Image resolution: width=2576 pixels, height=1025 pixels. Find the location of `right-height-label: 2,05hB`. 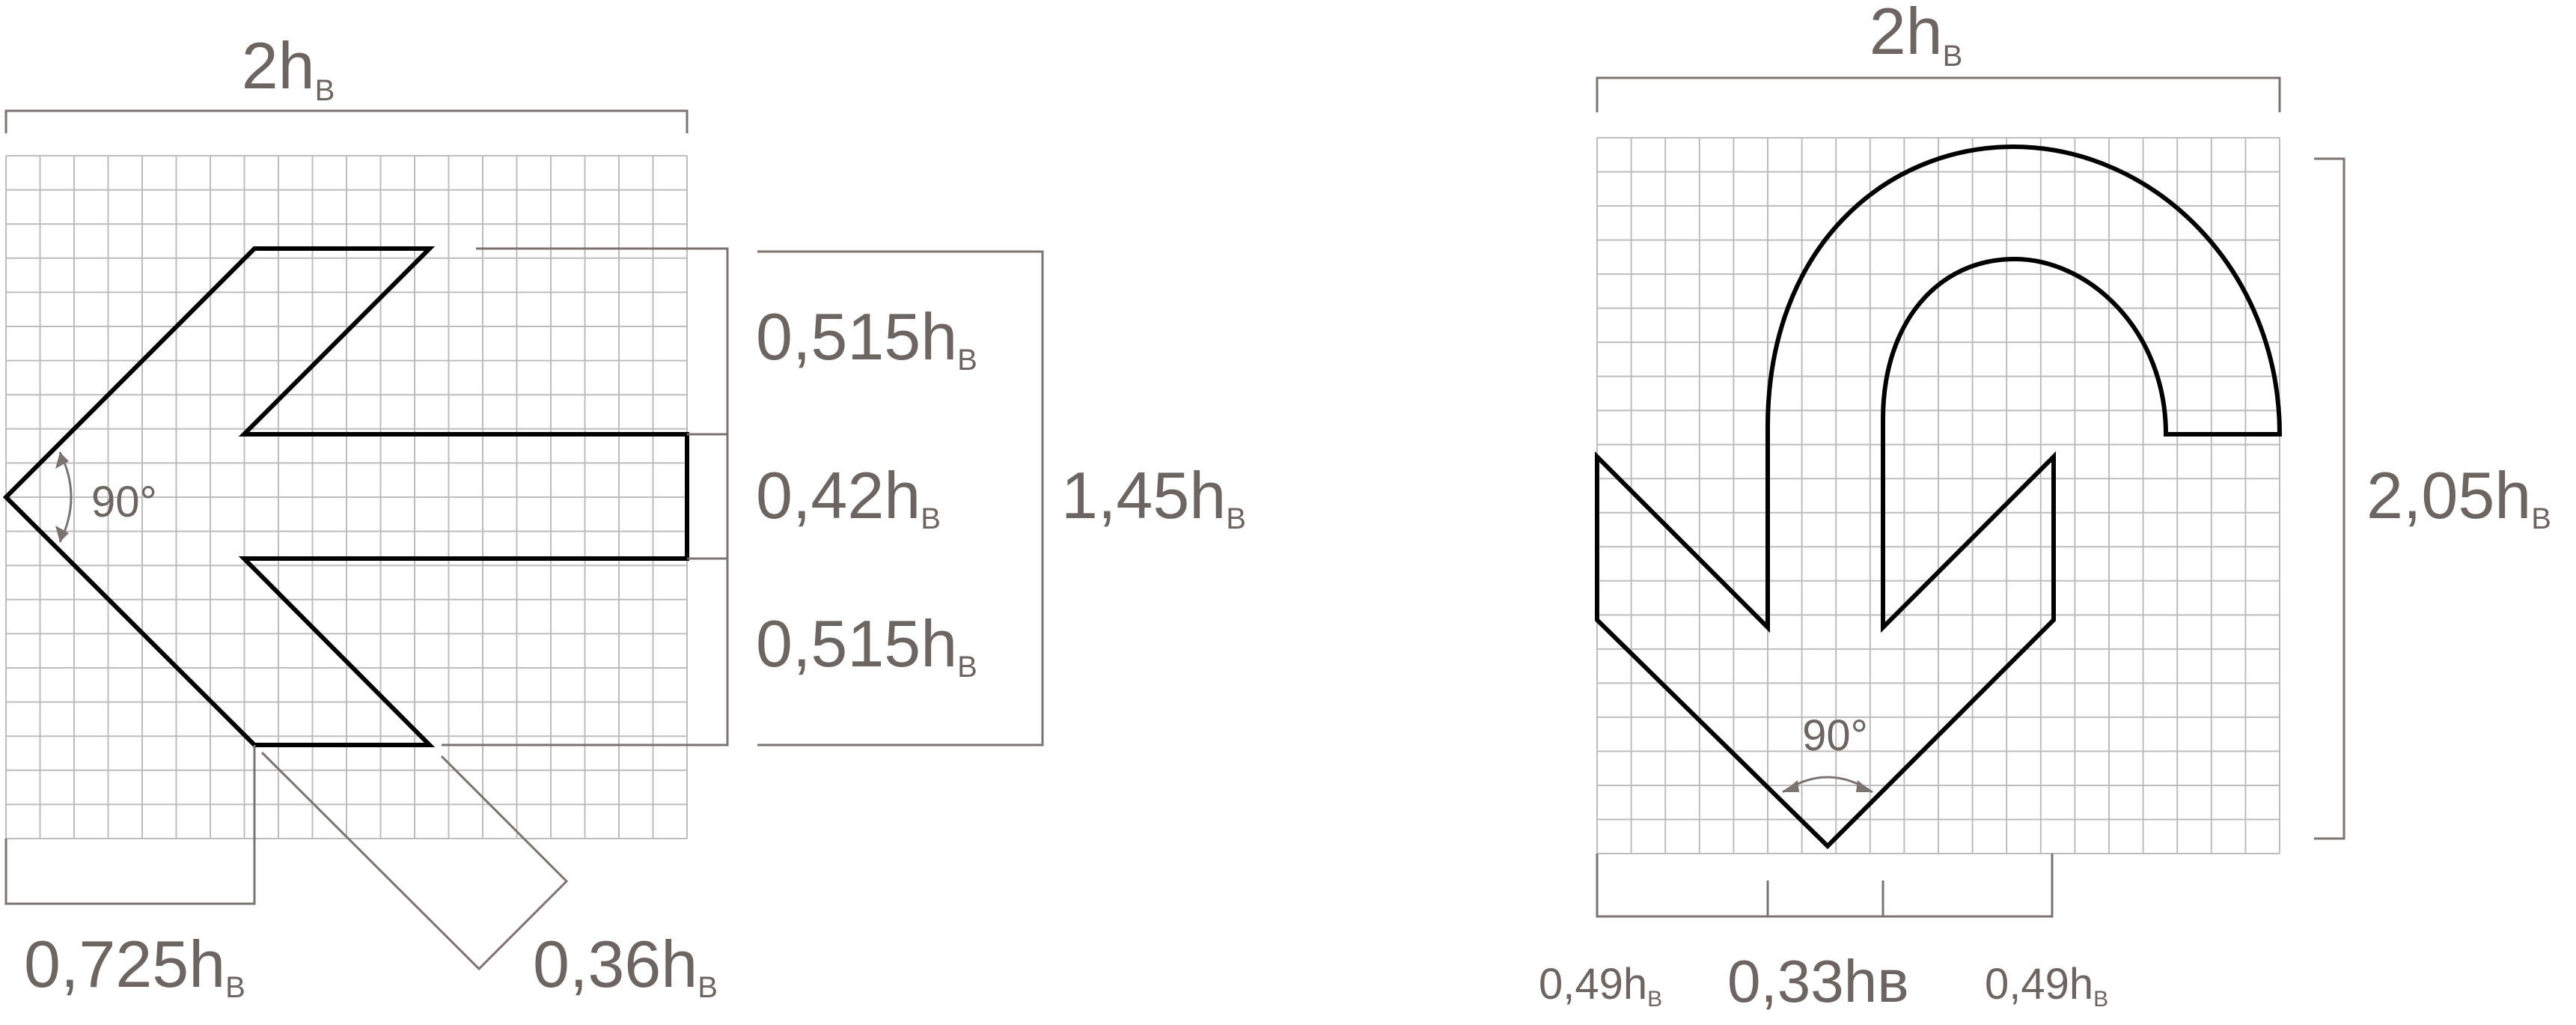

right-height-label: 2,05hB is located at coordinates (2458, 496).